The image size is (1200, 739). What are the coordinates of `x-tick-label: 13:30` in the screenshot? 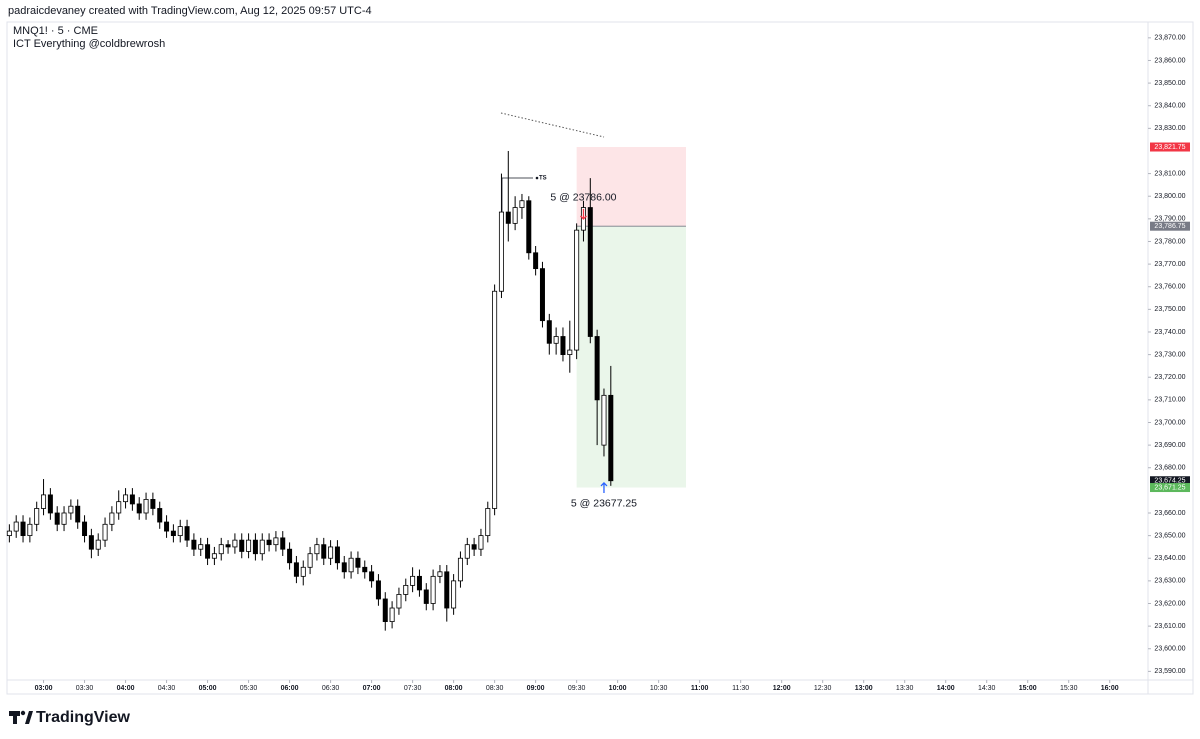 It's located at (905, 688).